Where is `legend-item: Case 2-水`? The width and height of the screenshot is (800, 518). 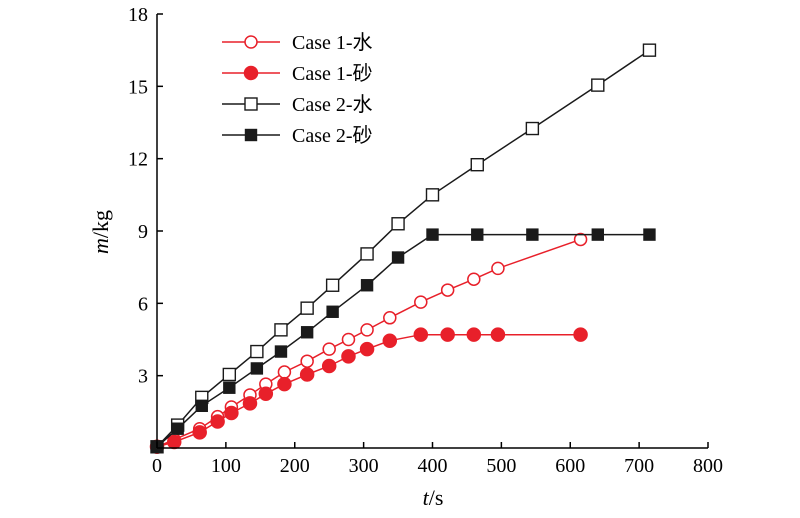 legend-item: Case 2-水 is located at coordinates (297, 104).